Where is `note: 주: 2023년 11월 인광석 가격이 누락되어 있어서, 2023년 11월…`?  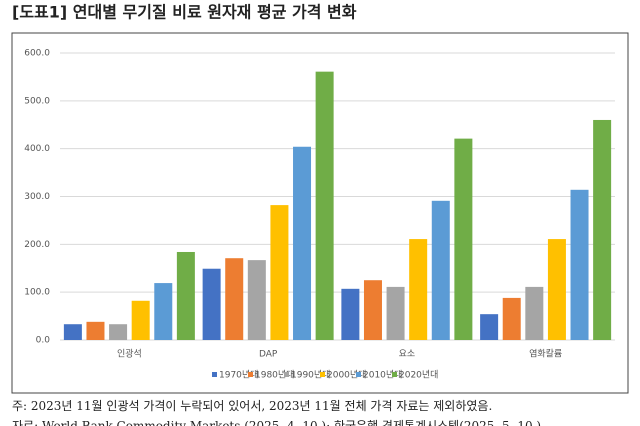 note: 주: 2023년 11월 인광석 가격이 누락되어 있어서, 2023년 11월… is located at coordinates (252, 406).